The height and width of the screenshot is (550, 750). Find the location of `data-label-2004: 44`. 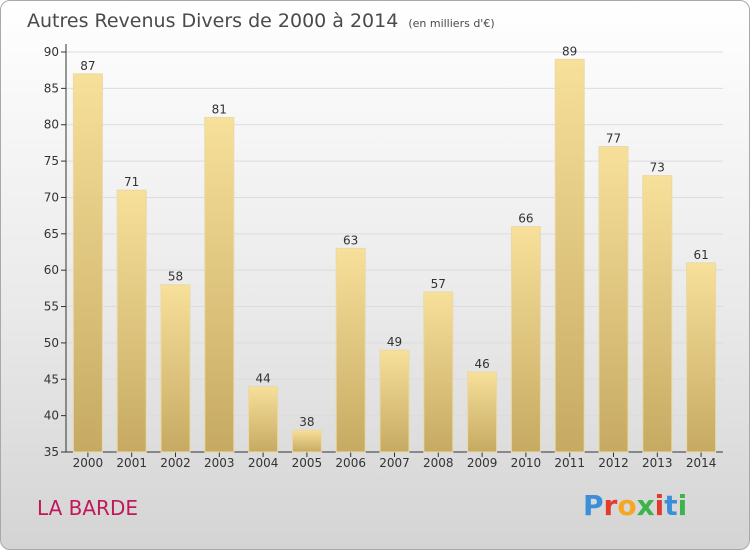

data-label-2004: 44 is located at coordinates (262, 379).